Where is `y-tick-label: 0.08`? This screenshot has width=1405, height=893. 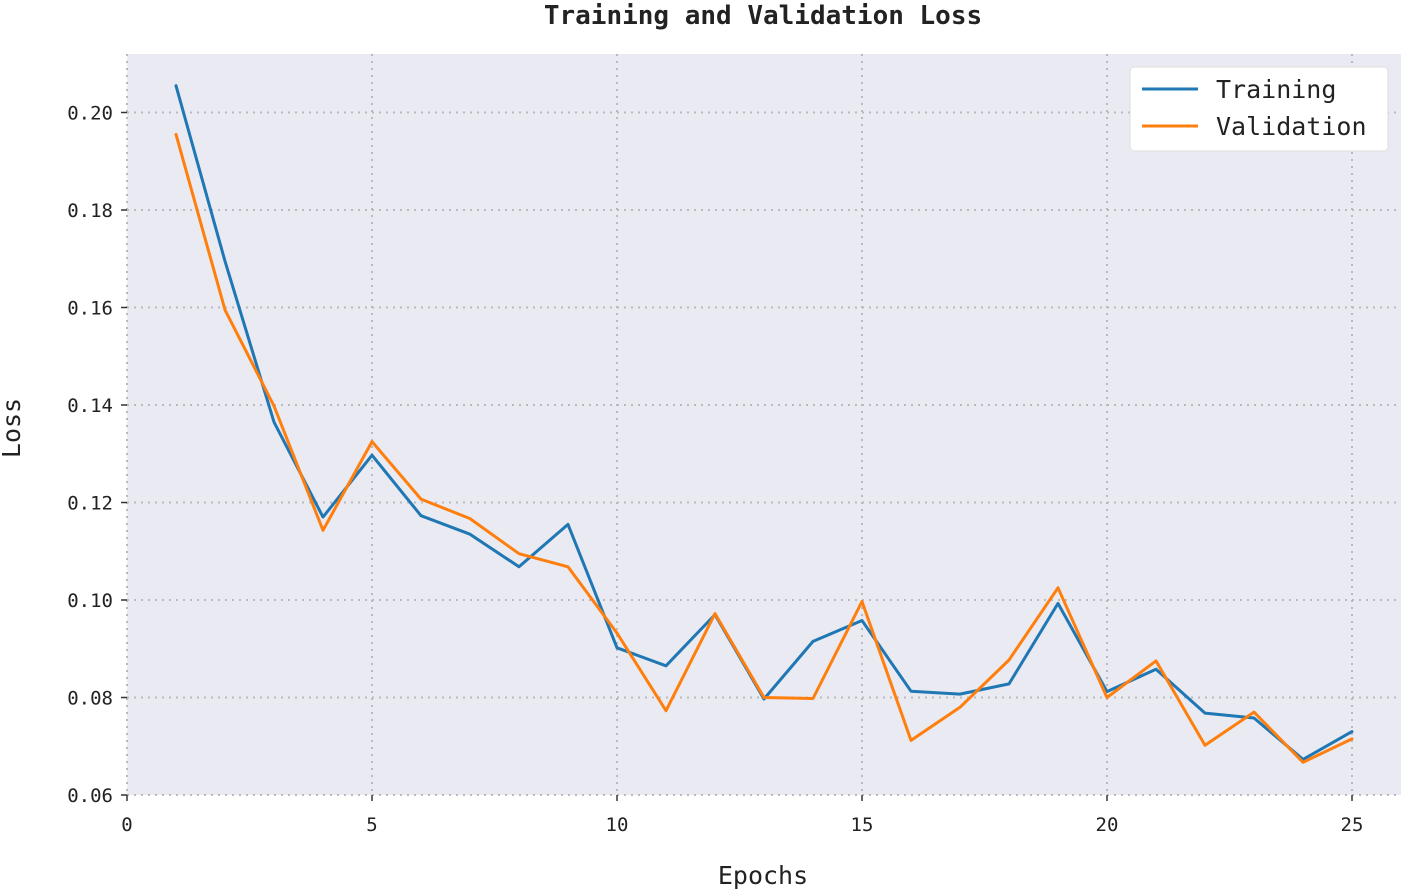 y-tick-label: 0.08 is located at coordinates (90, 699).